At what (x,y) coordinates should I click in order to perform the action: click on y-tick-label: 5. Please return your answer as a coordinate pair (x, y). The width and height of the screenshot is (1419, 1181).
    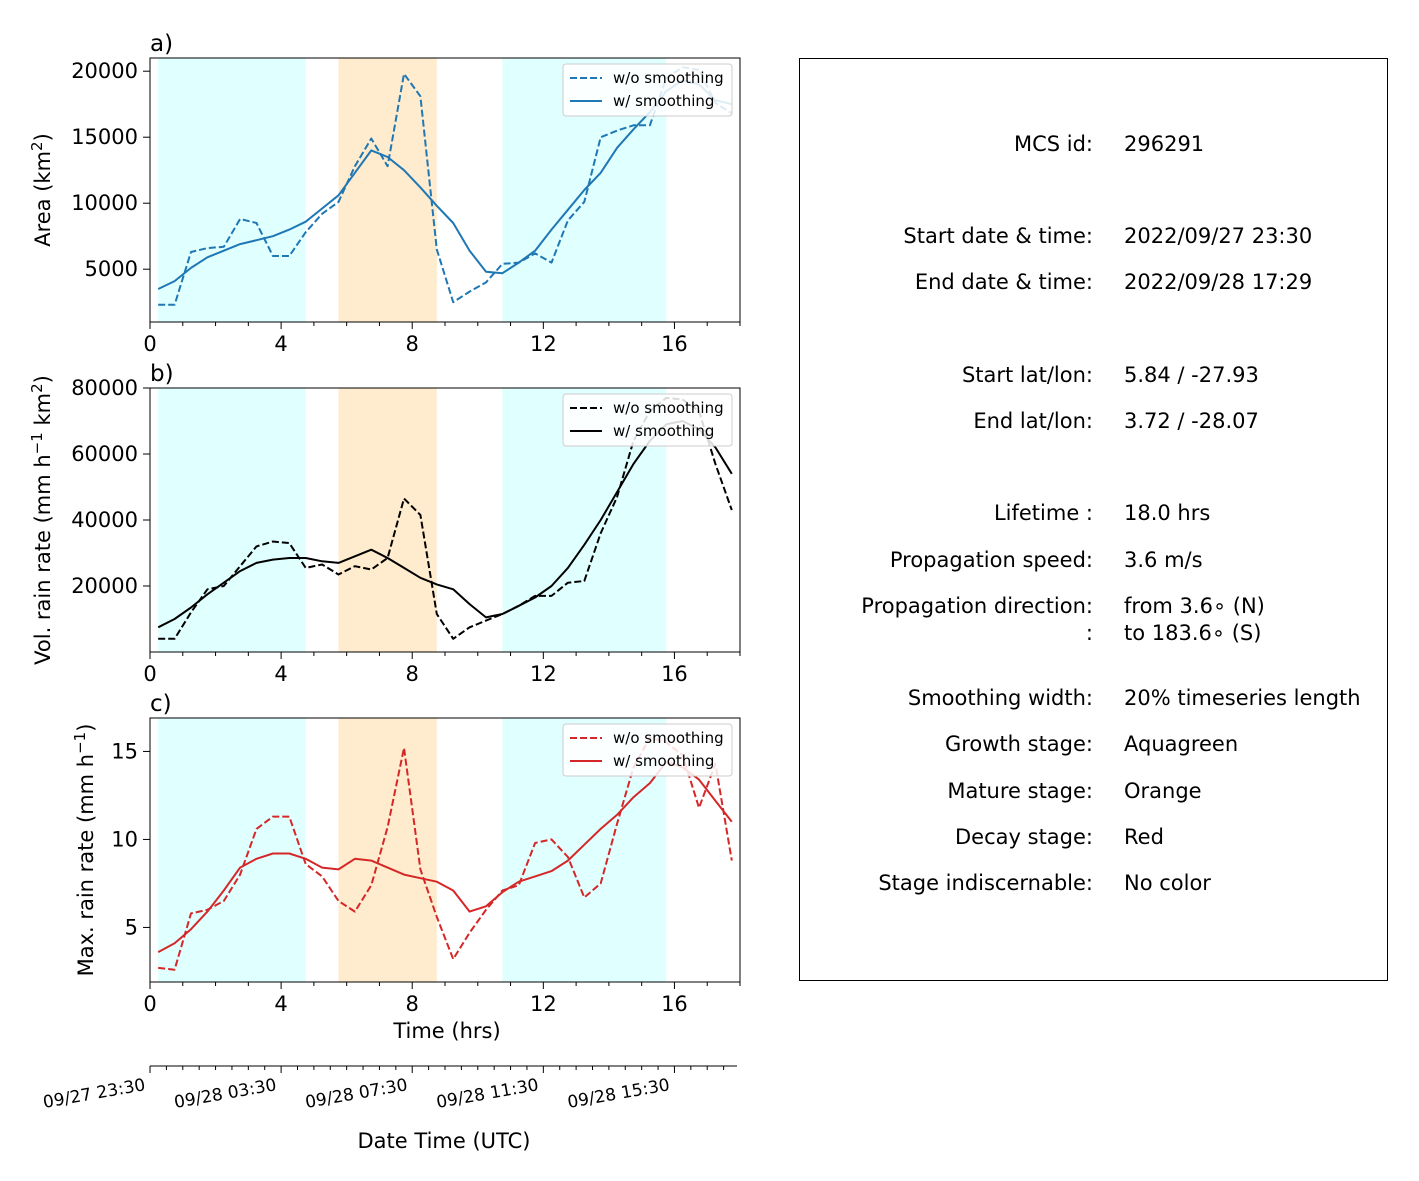
    Looking at the image, I should click on (131, 927).